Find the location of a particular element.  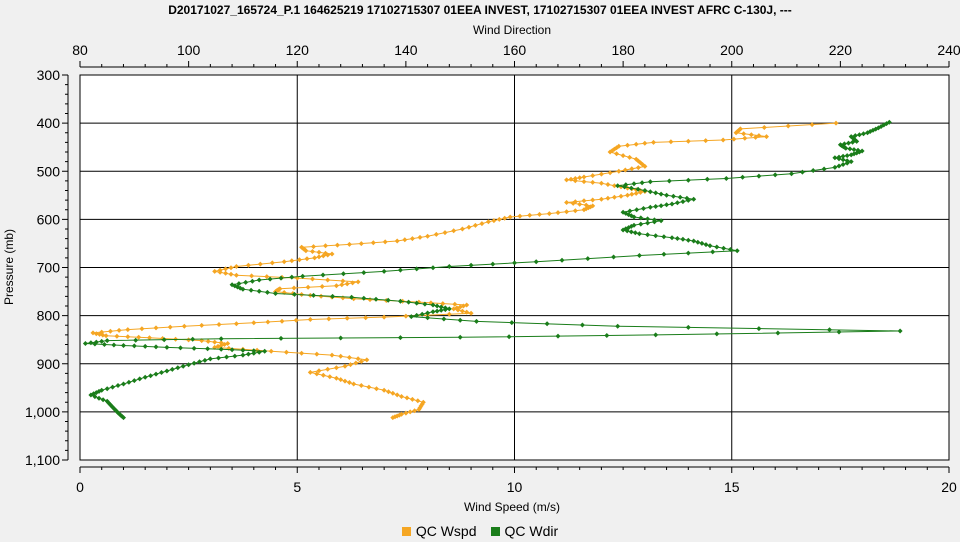

x-tick-label: 10 is located at coordinates (515, 487).